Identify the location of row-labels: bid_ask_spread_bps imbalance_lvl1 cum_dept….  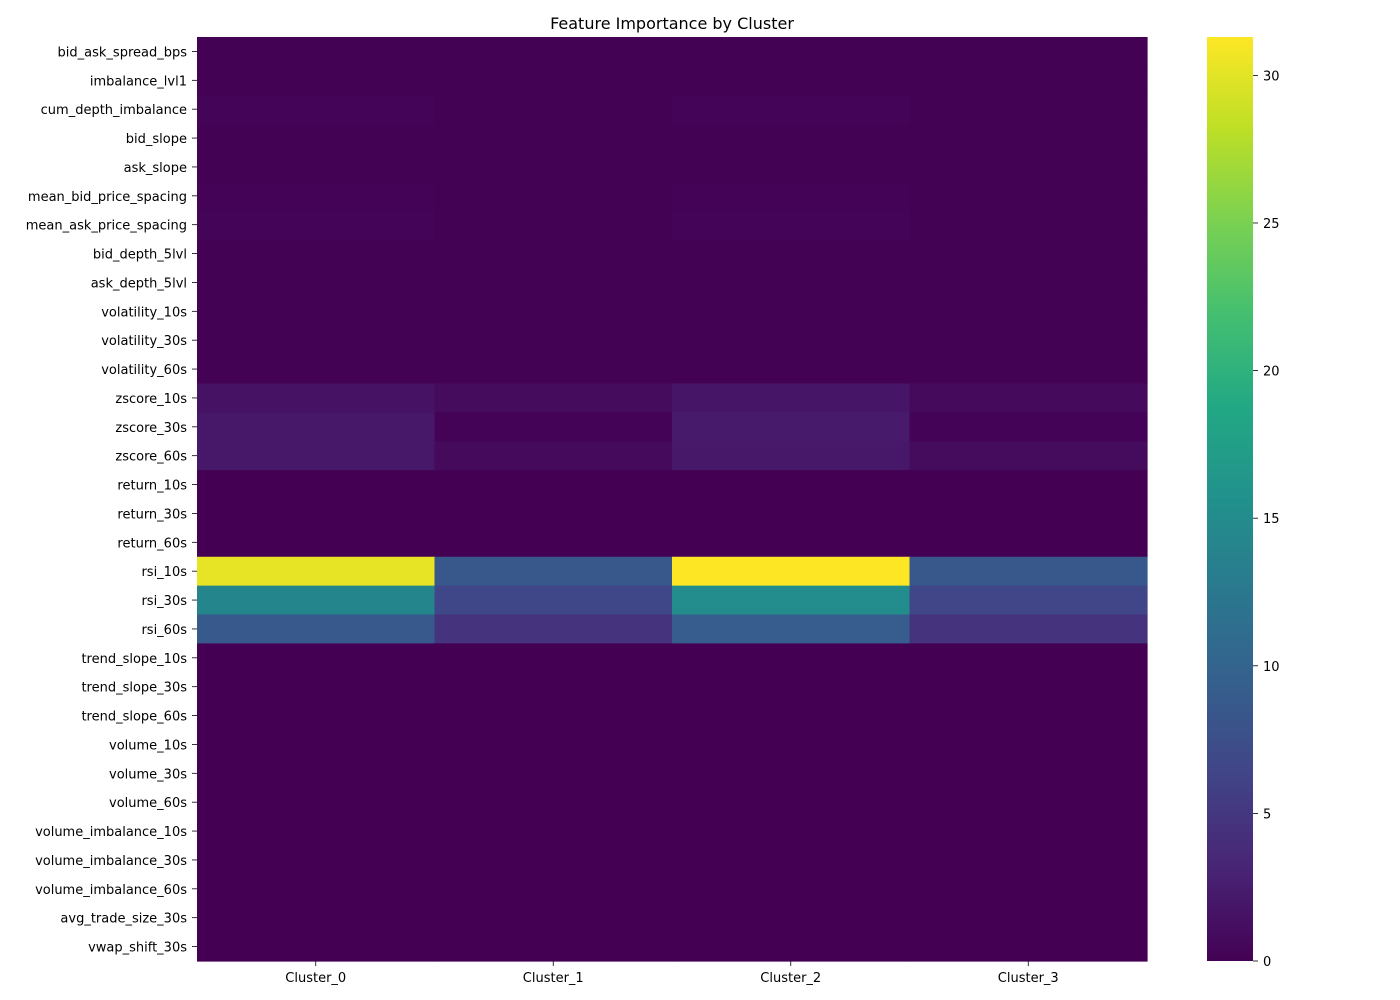
(111, 500).